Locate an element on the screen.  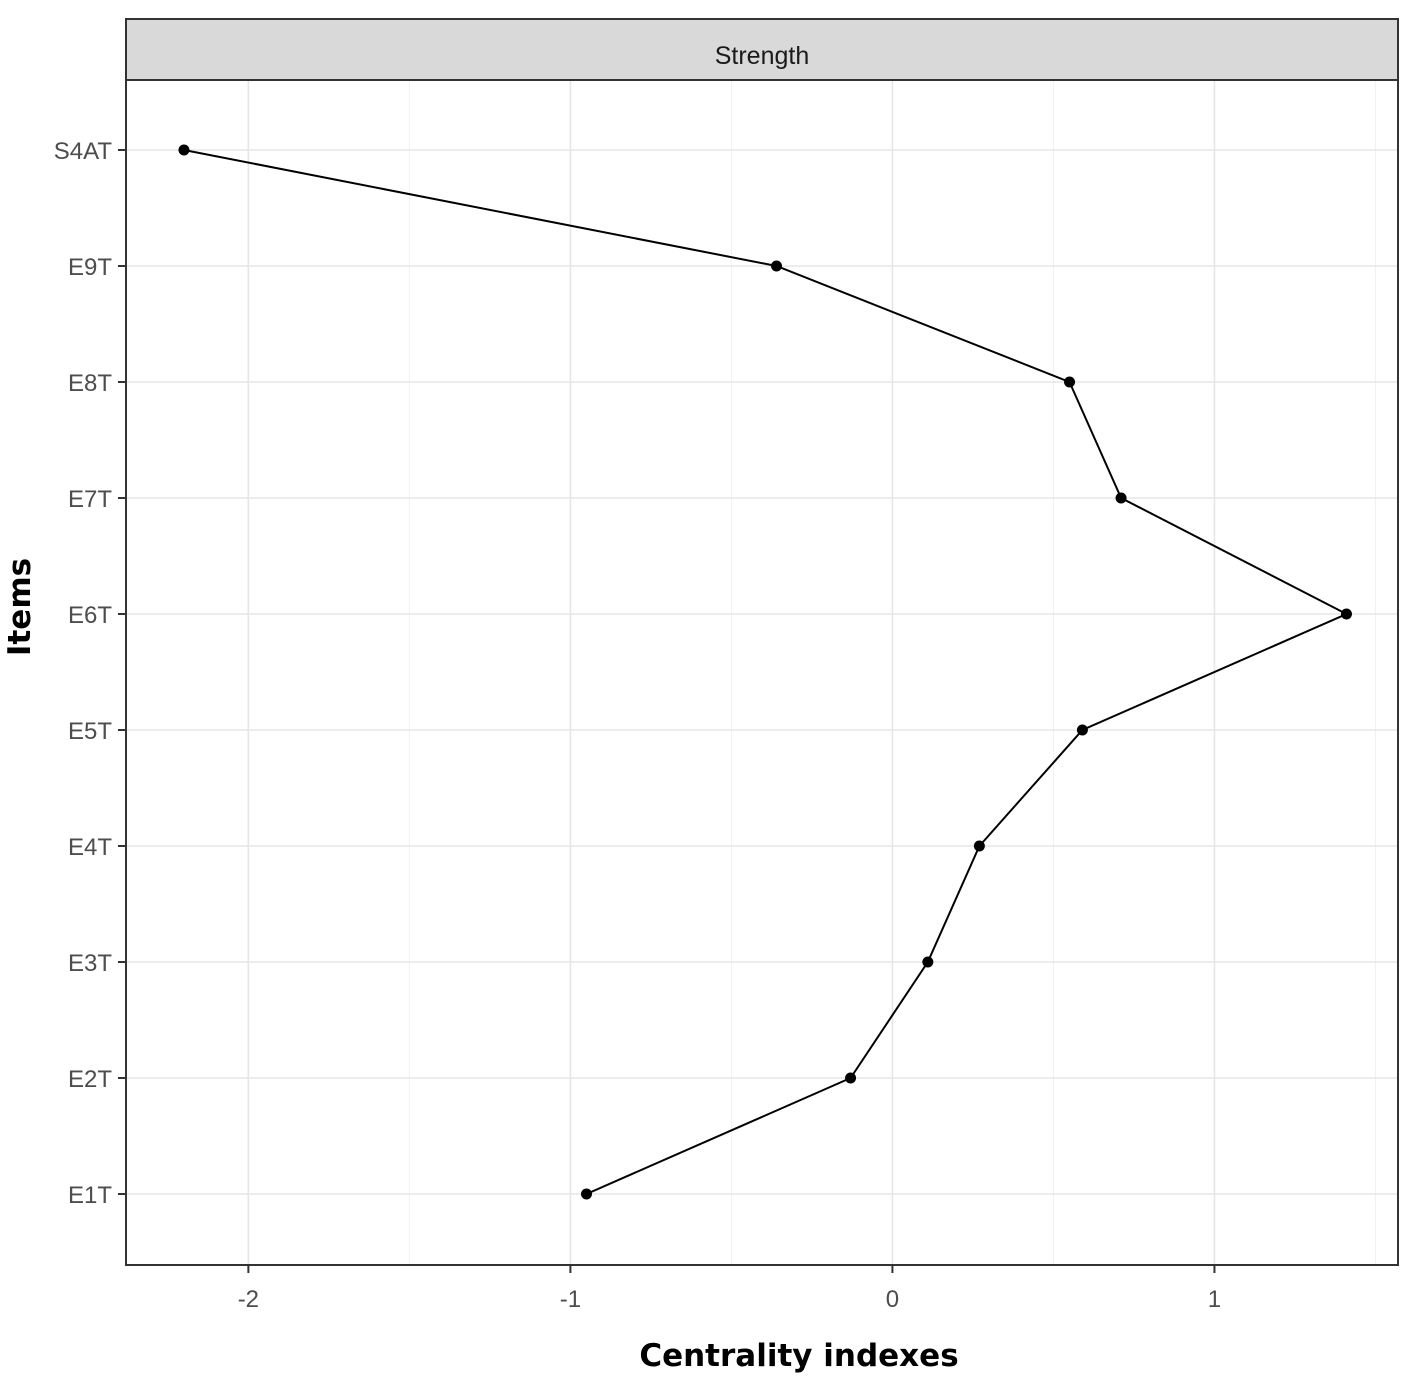
facet-strip is located at coordinates (762, 49).